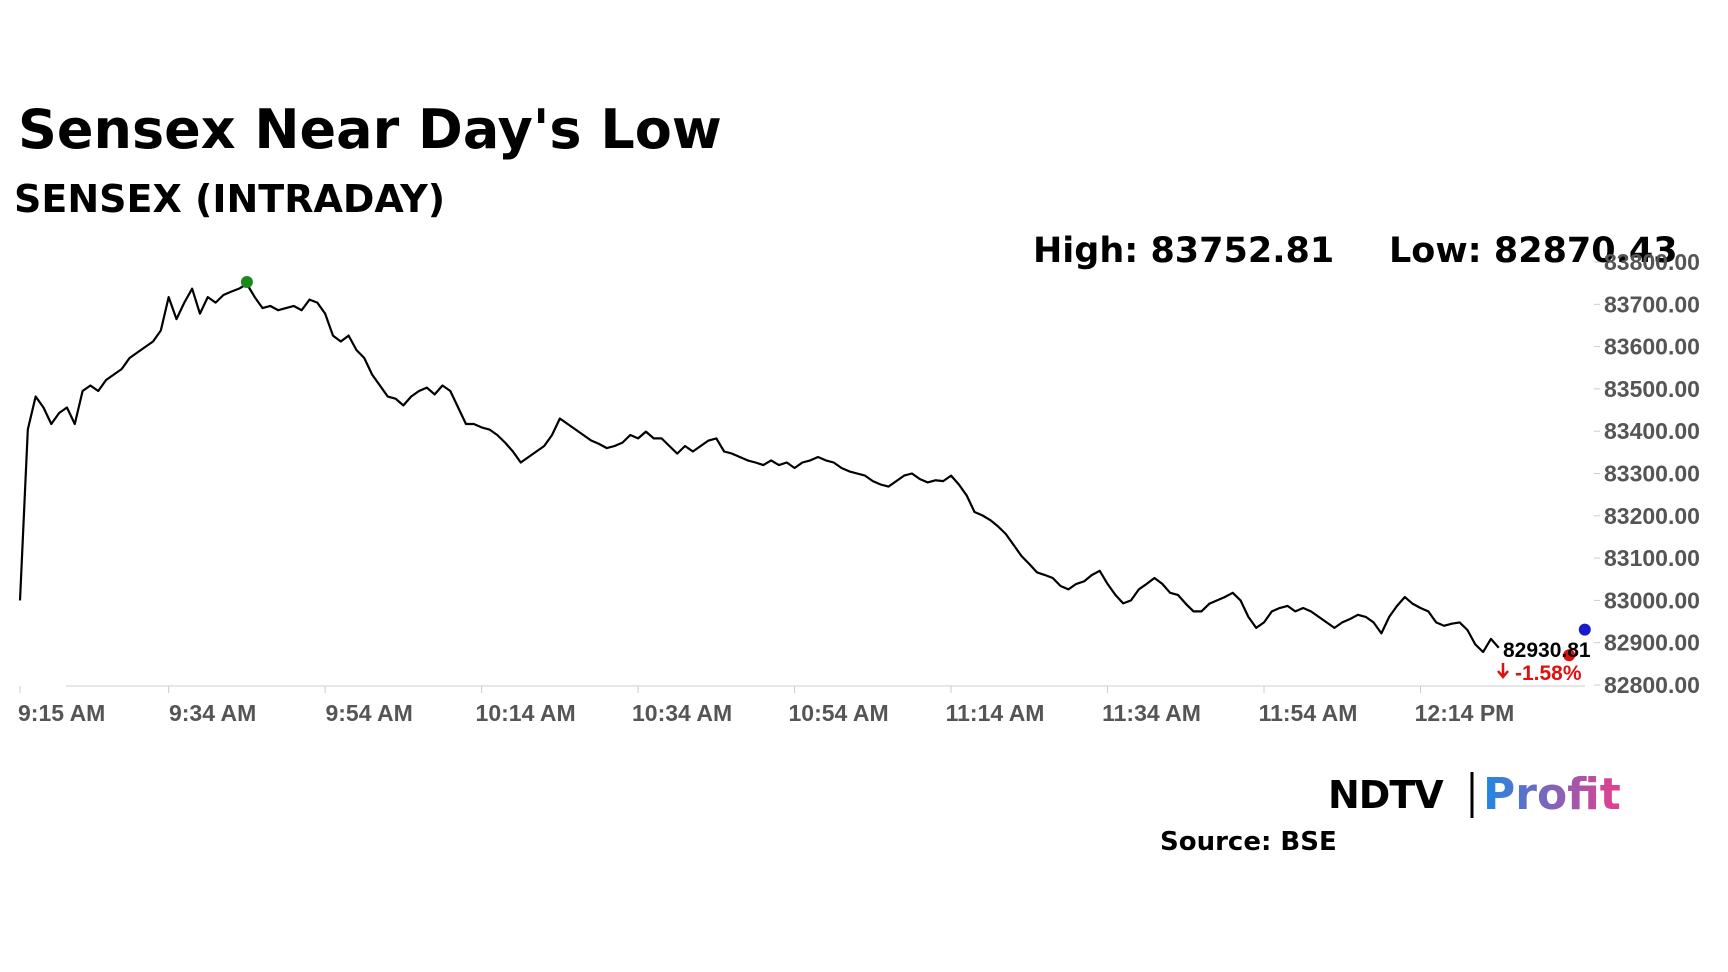 This screenshot has height=972, width=1728. I want to click on y-tick-label: 83600.00, so click(1652, 347).